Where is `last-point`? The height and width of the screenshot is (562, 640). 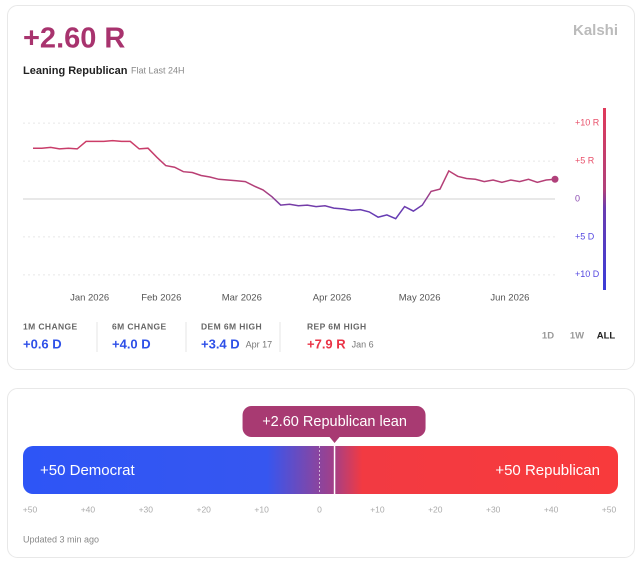 last-point is located at coordinates (555, 179).